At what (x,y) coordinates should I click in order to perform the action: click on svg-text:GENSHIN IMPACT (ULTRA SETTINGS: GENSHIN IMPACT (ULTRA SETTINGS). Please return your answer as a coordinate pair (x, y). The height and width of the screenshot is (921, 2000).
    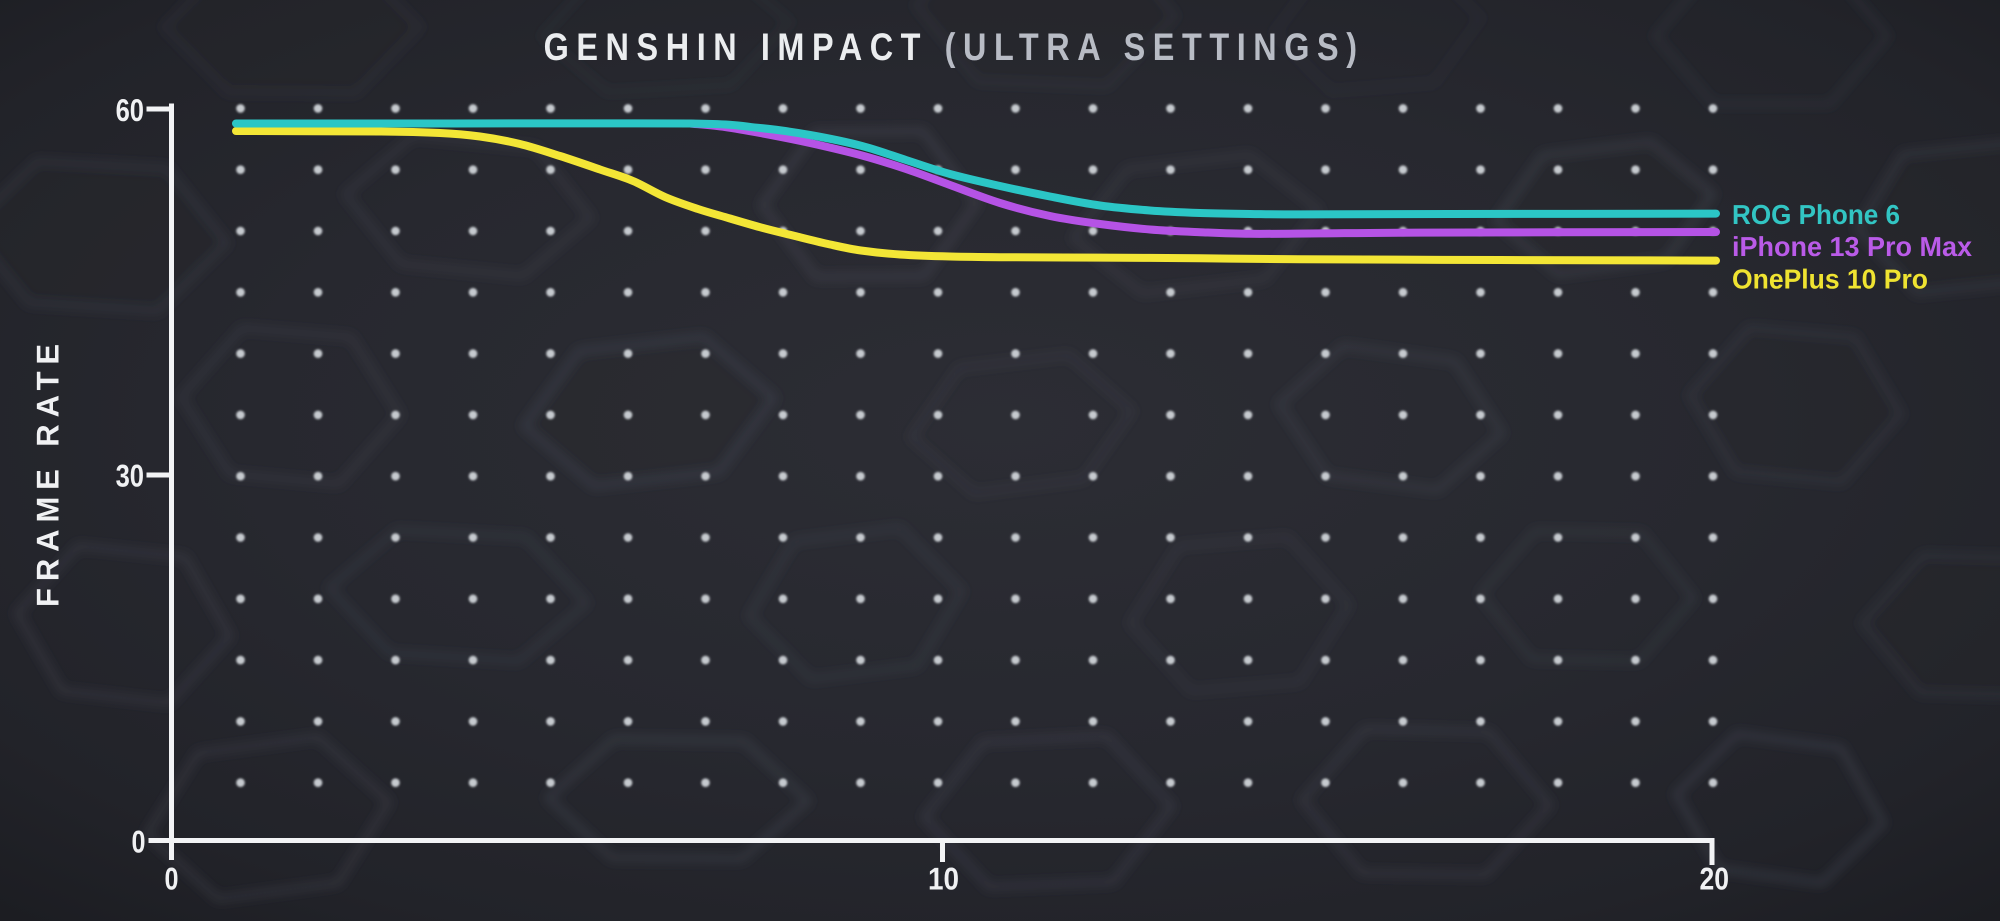
    Looking at the image, I should click on (954, 47).